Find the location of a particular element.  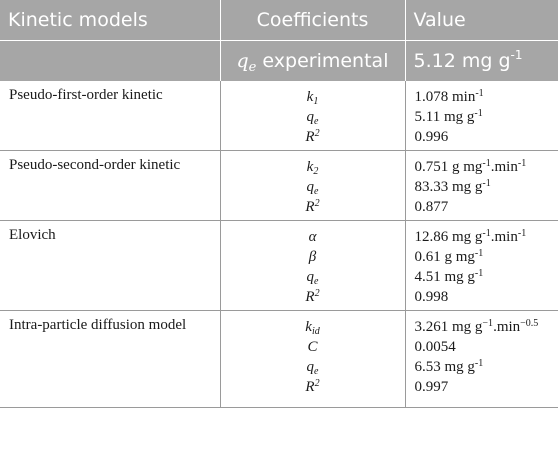

value-main: 5.11 mg g is located at coordinates (444, 117).